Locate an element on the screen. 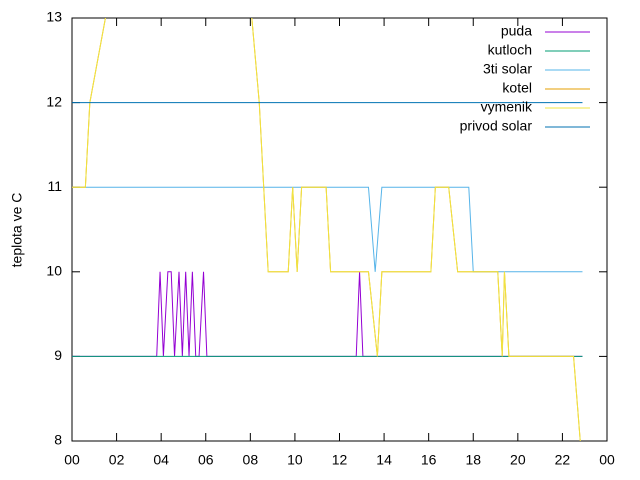 This screenshot has height=480, width=640. x-tick-label: 20 is located at coordinates (518, 460).